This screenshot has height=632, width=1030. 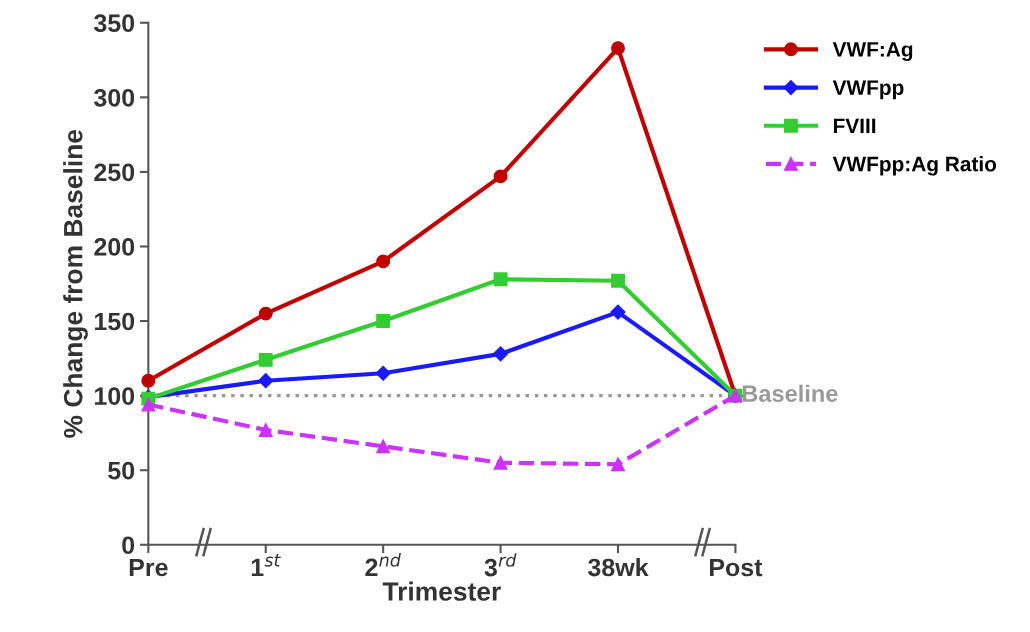 I want to click on legend-label: FVIII, so click(x=854, y=126).